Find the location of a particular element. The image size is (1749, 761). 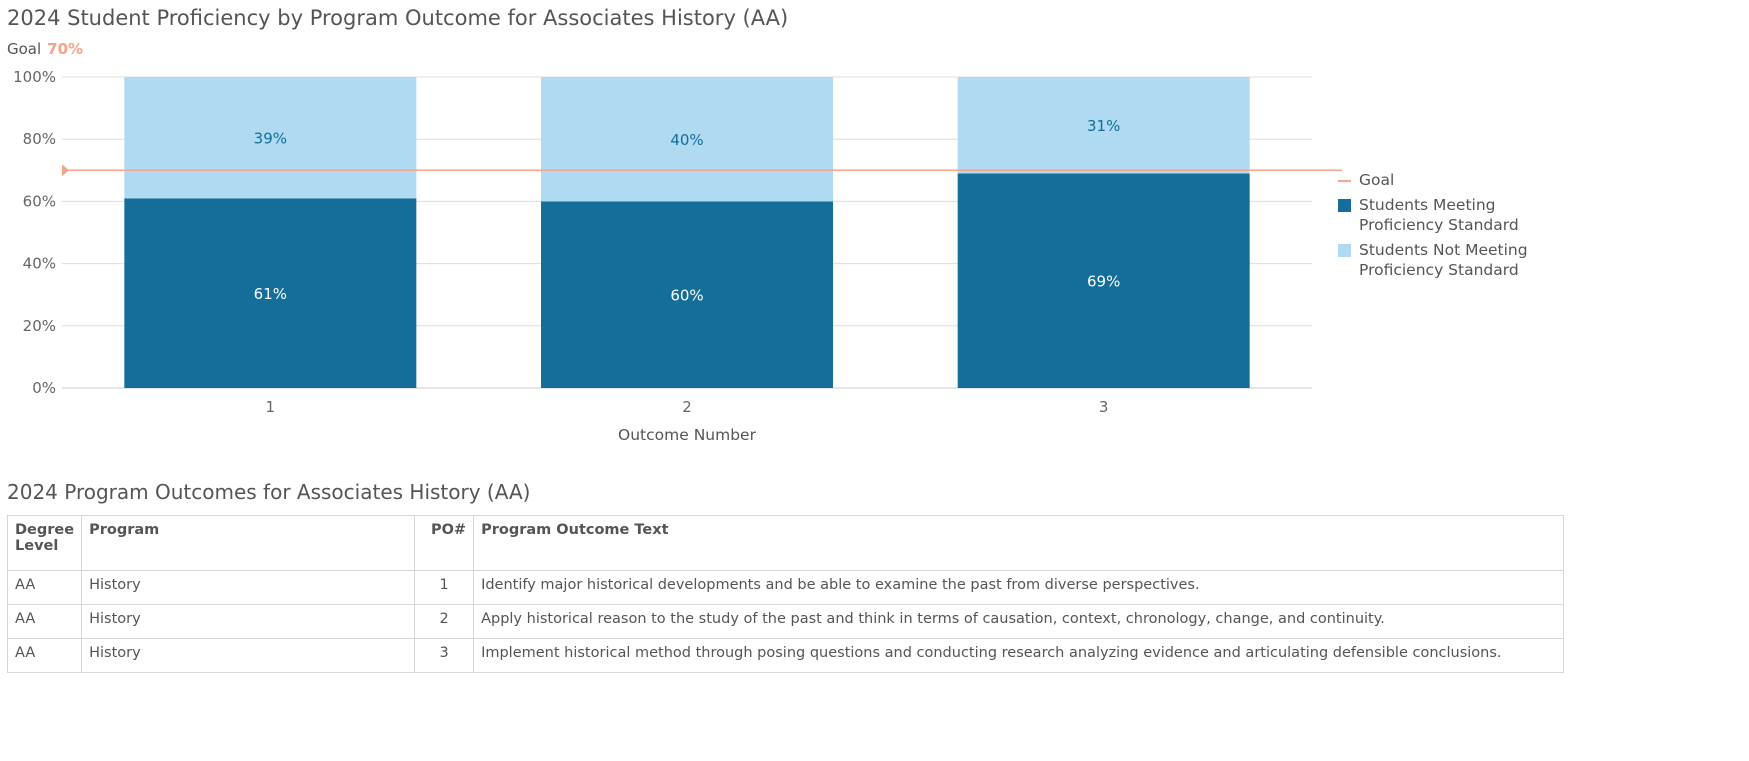

goal-value: 70% is located at coordinates (65, 49).